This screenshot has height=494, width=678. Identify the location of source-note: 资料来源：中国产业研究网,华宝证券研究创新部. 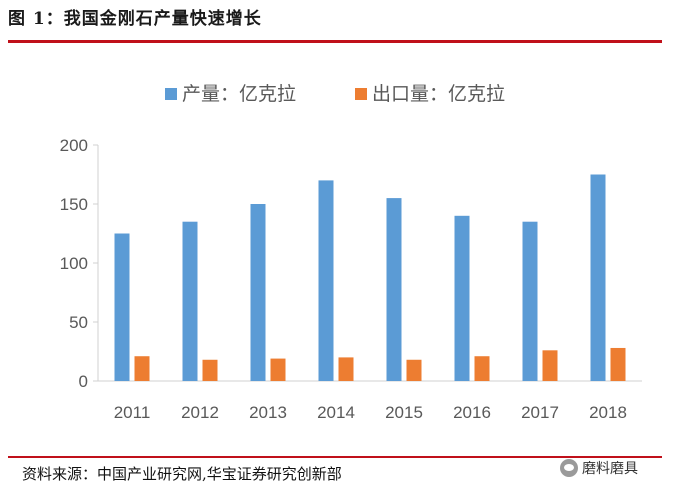
(182, 474).